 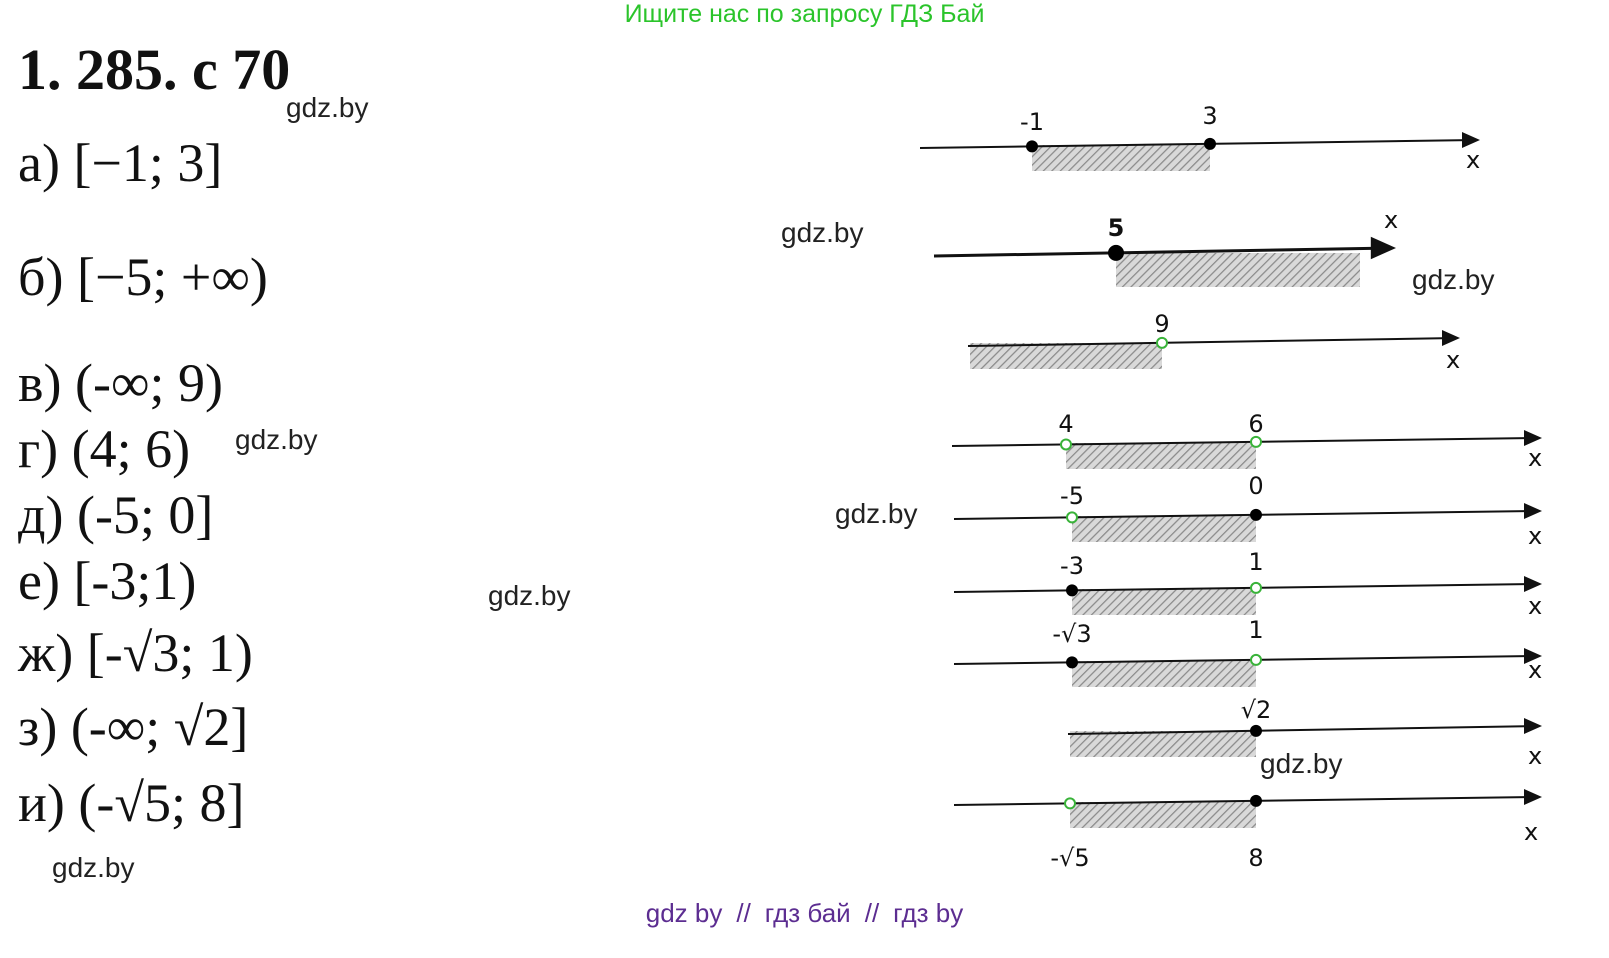 I want to click on point-label: -√3, so click(x=1071, y=634).